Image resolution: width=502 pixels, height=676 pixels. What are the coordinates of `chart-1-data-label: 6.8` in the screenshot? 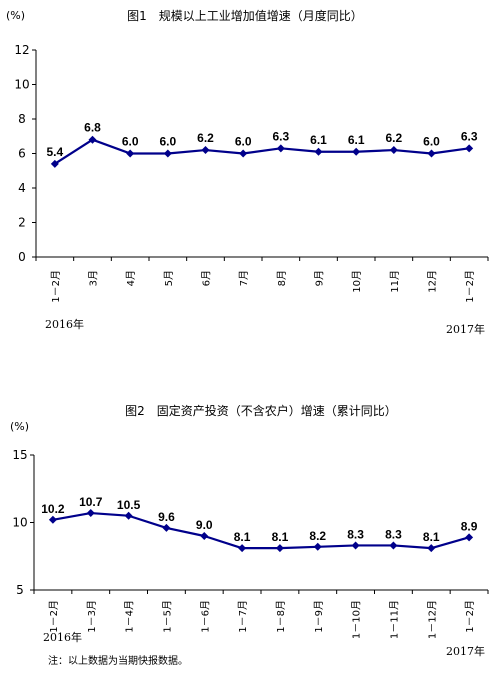 It's located at (92, 128).